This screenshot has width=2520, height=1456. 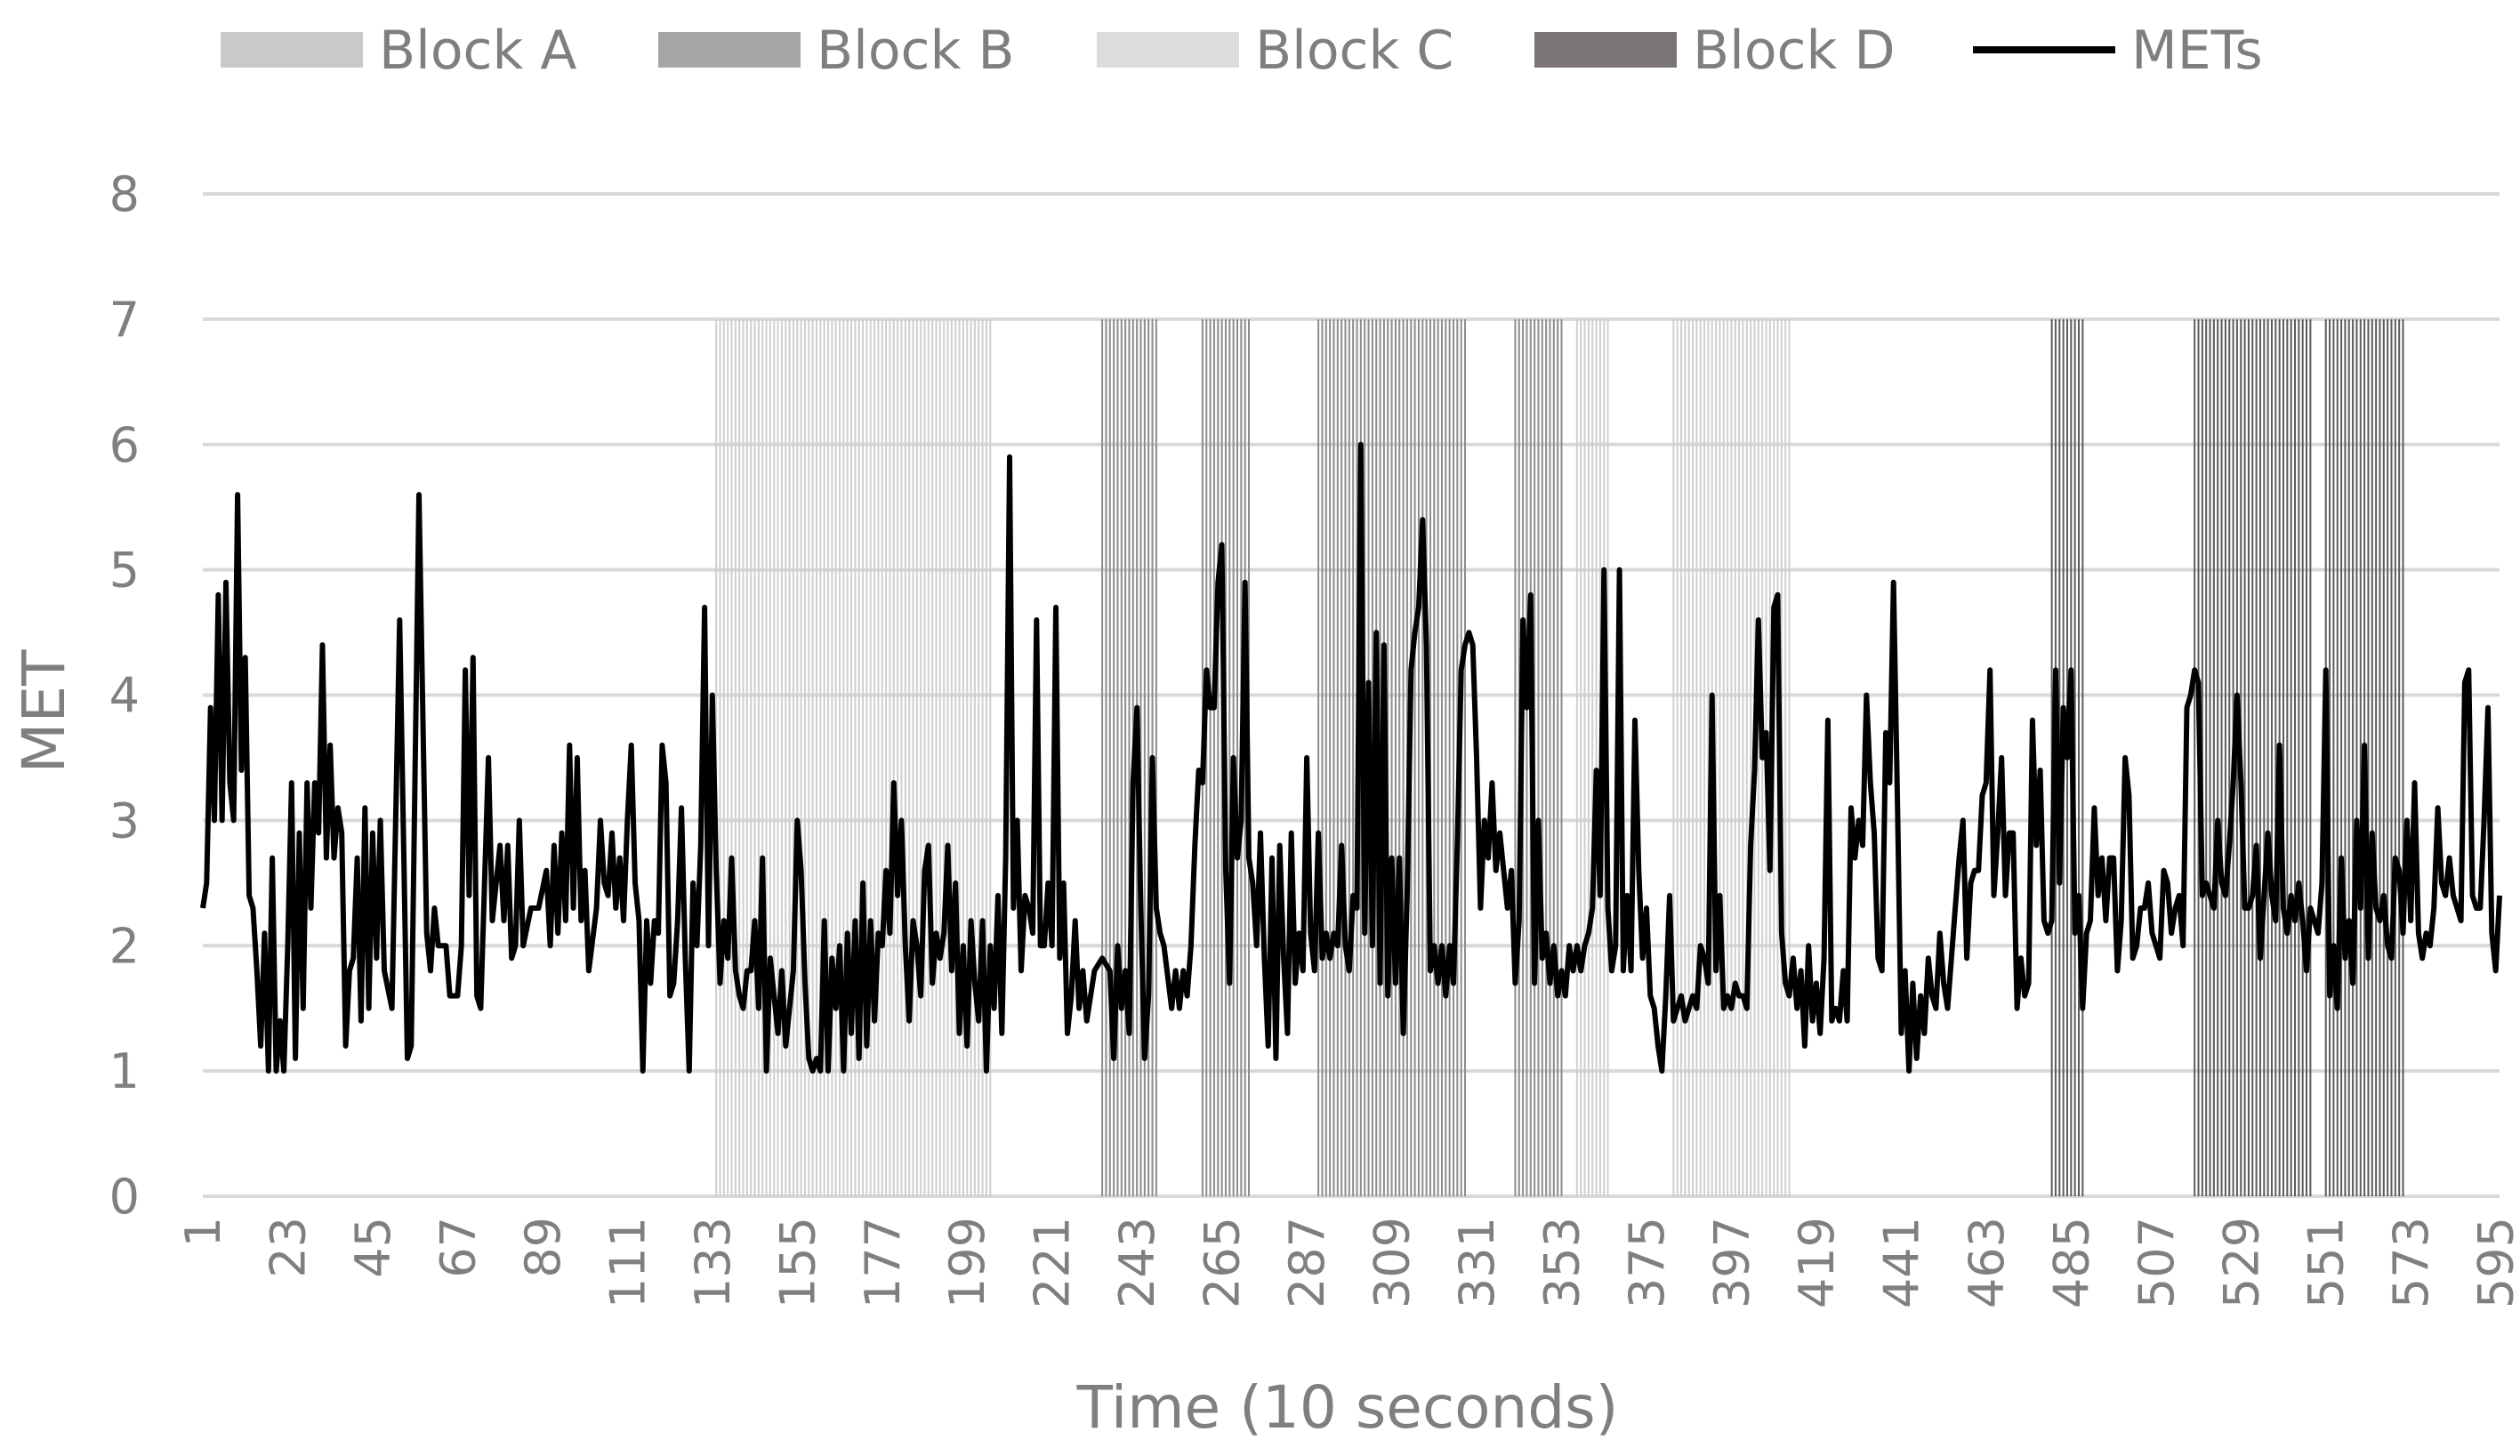 What do you see at coordinates (1901, 1262) in the screenshot?
I see `x-tick-label: 441` at bounding box center [1901, 1262].